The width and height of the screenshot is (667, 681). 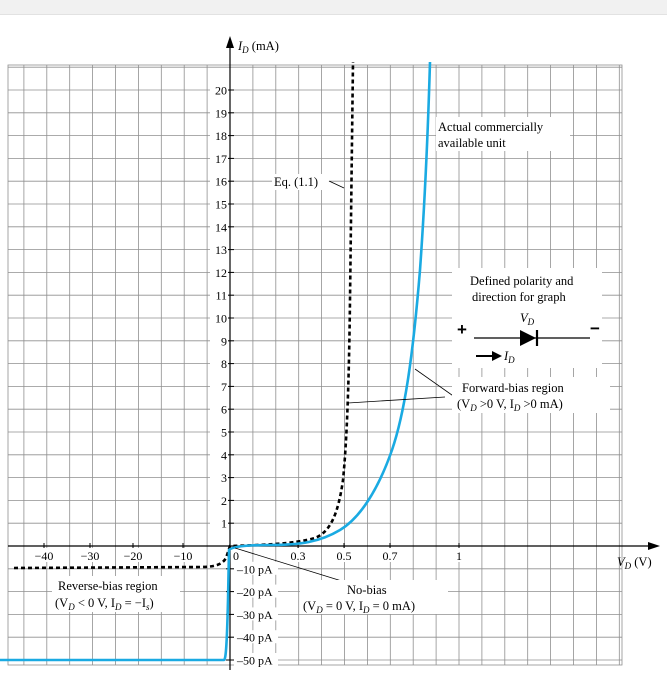 I want to click on reverse-tick-label: –50 pA, so click(x=254, y=661).